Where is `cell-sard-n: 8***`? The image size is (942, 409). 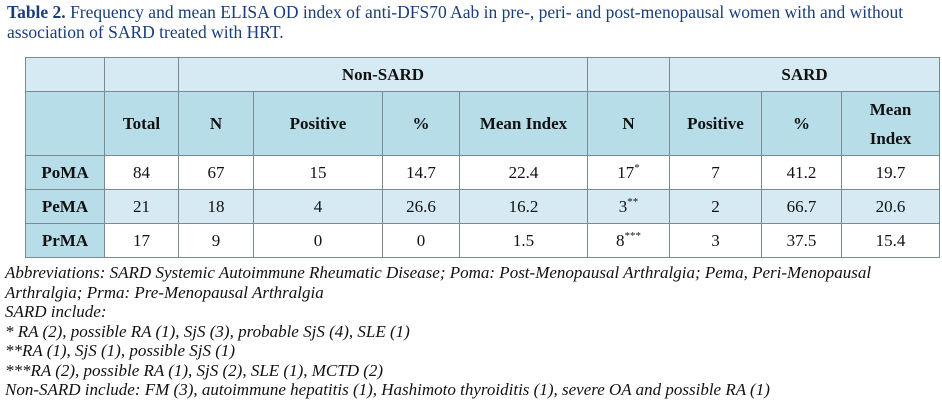
cell-sard-n: 8*** is located at coordinates (628, 240).